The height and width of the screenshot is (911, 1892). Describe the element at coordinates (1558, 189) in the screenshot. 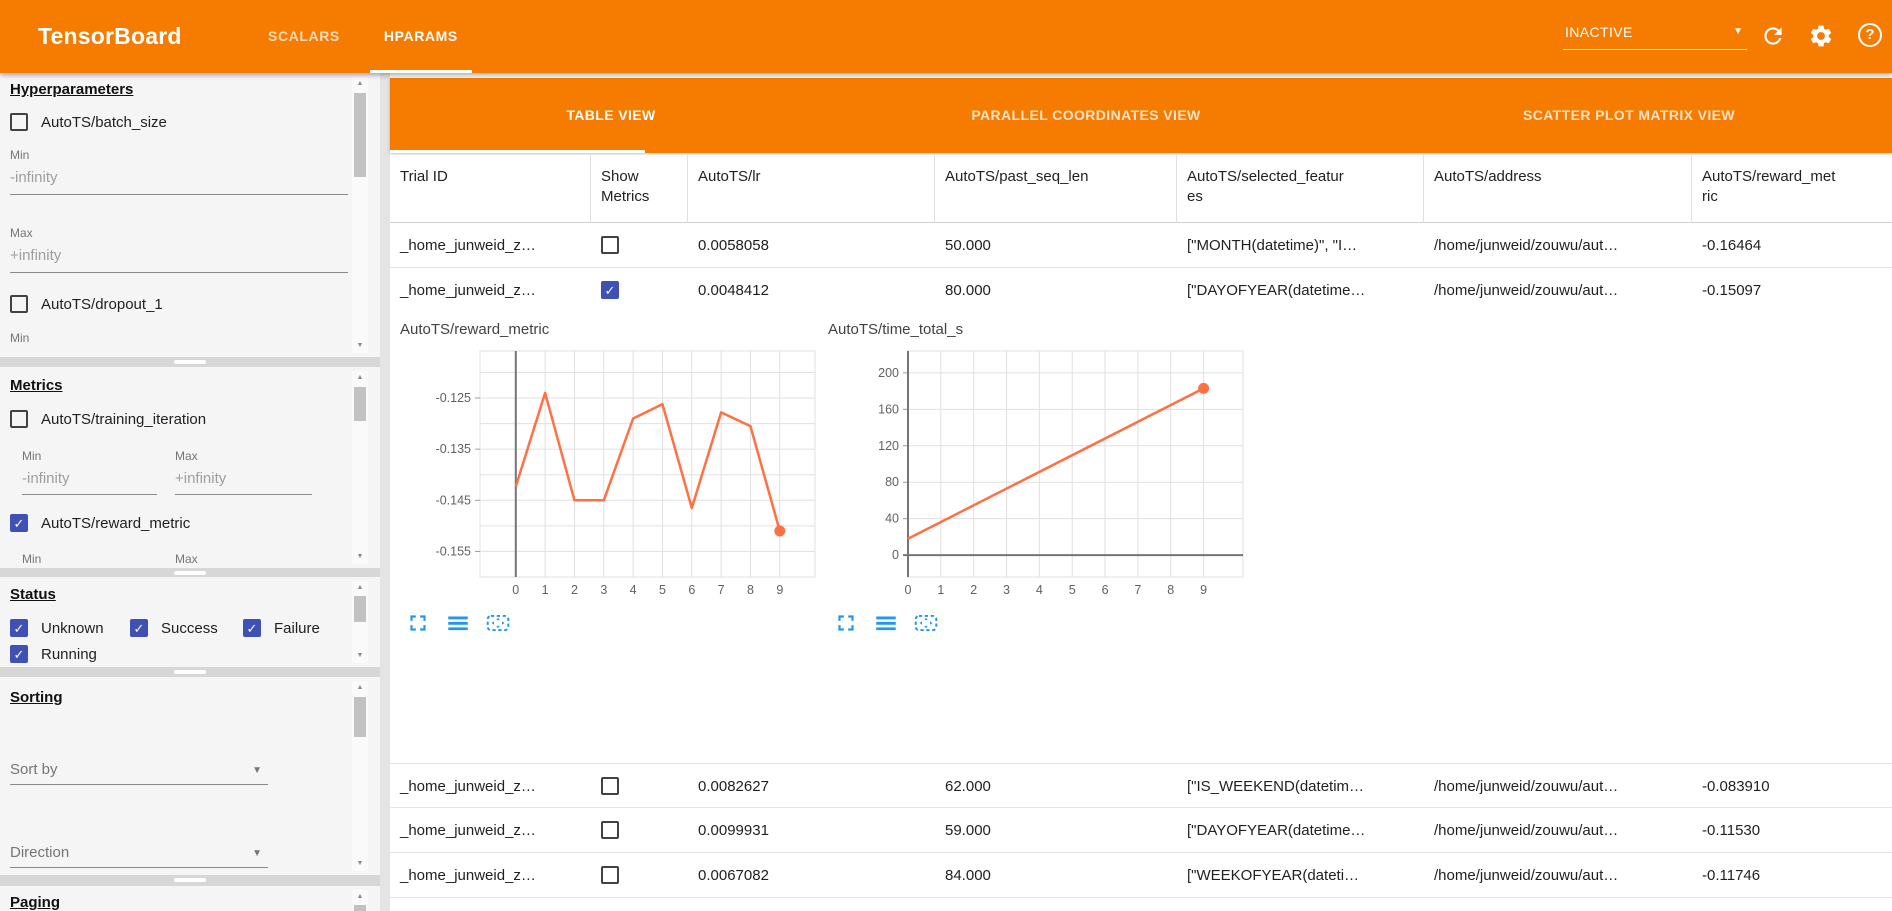

I see `column-header-address: AutoTS/address` at that location.